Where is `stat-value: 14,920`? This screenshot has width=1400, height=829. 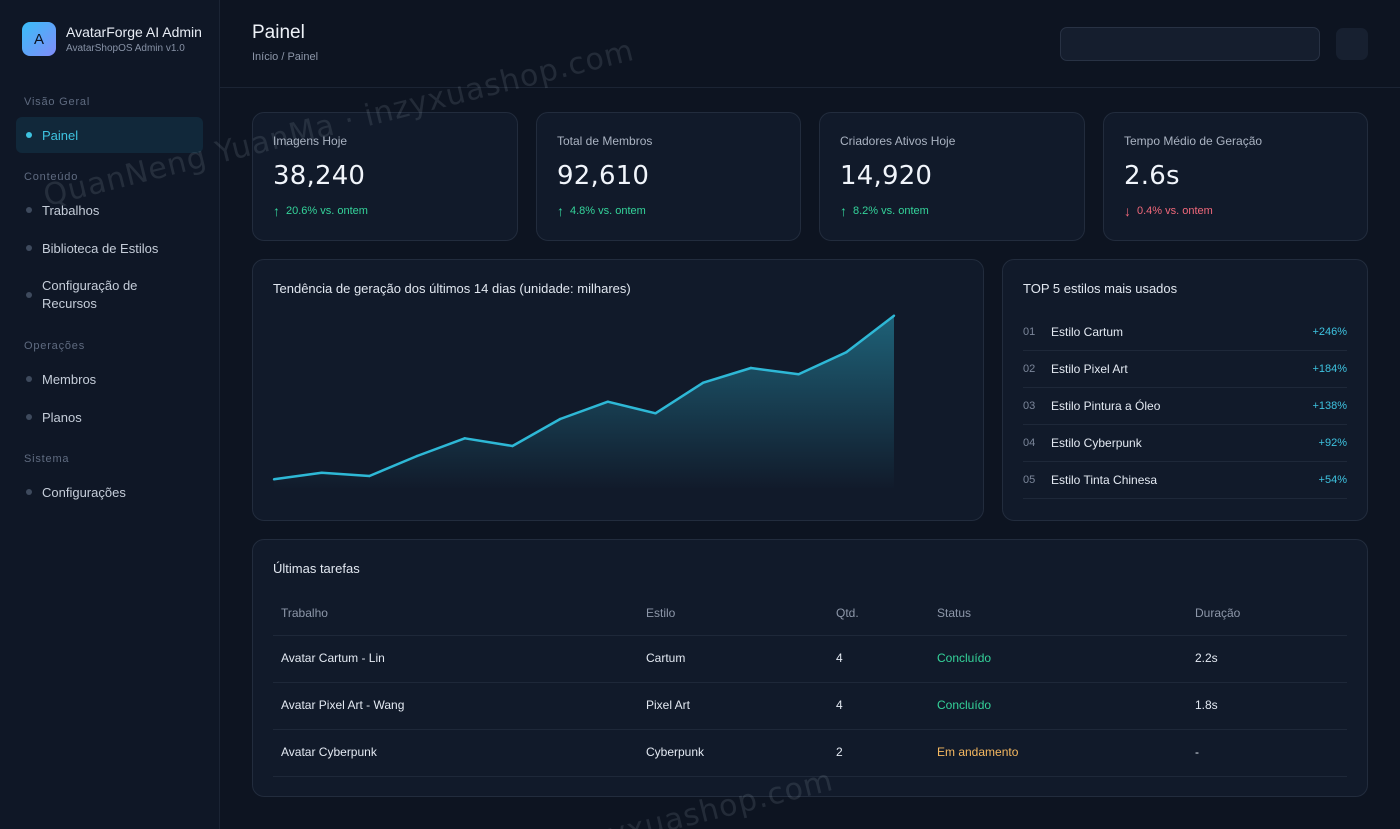 stat-value: 14,920 is located at coordinates (886, 176).